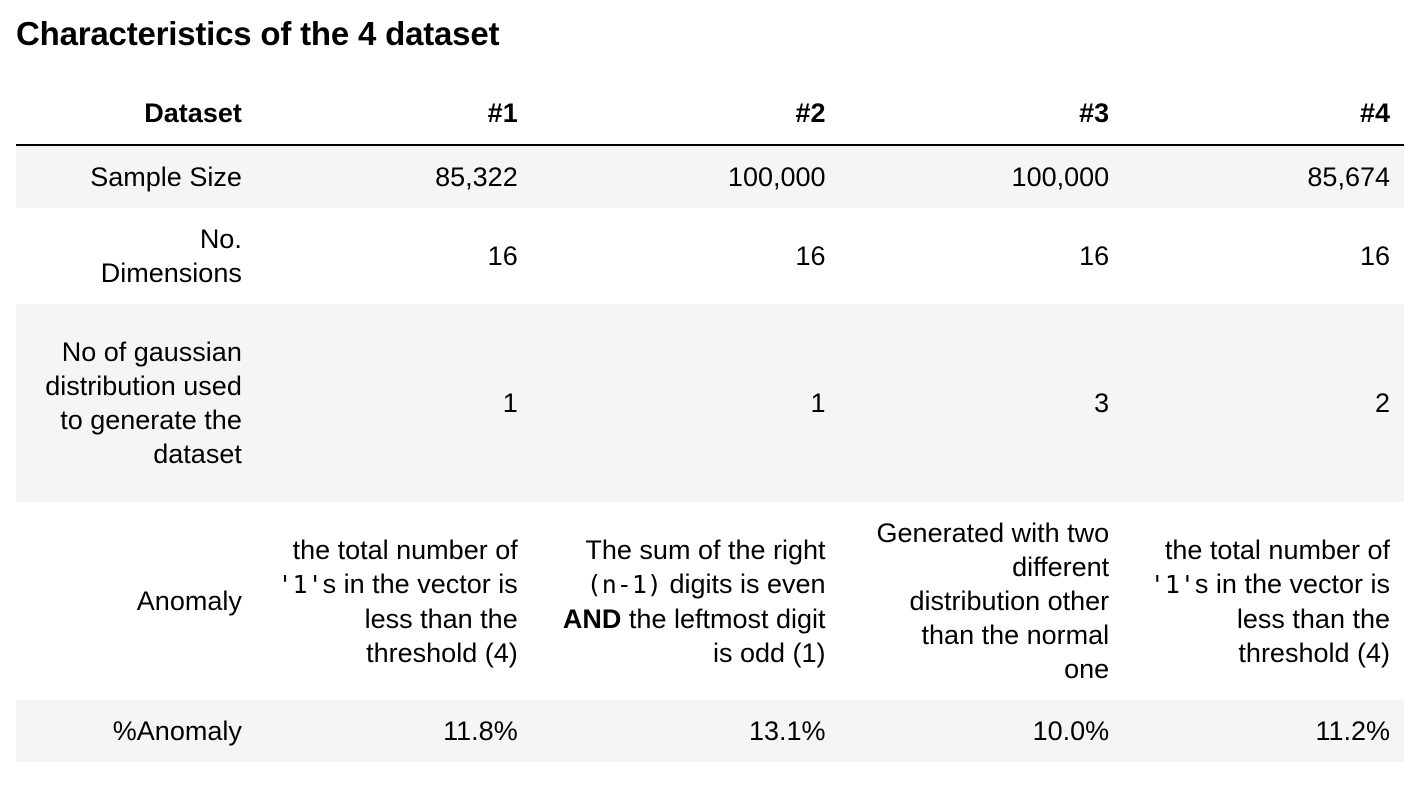  I want to click on table-header: Dataset #1 #2 #3 #4, so click(710, 114).